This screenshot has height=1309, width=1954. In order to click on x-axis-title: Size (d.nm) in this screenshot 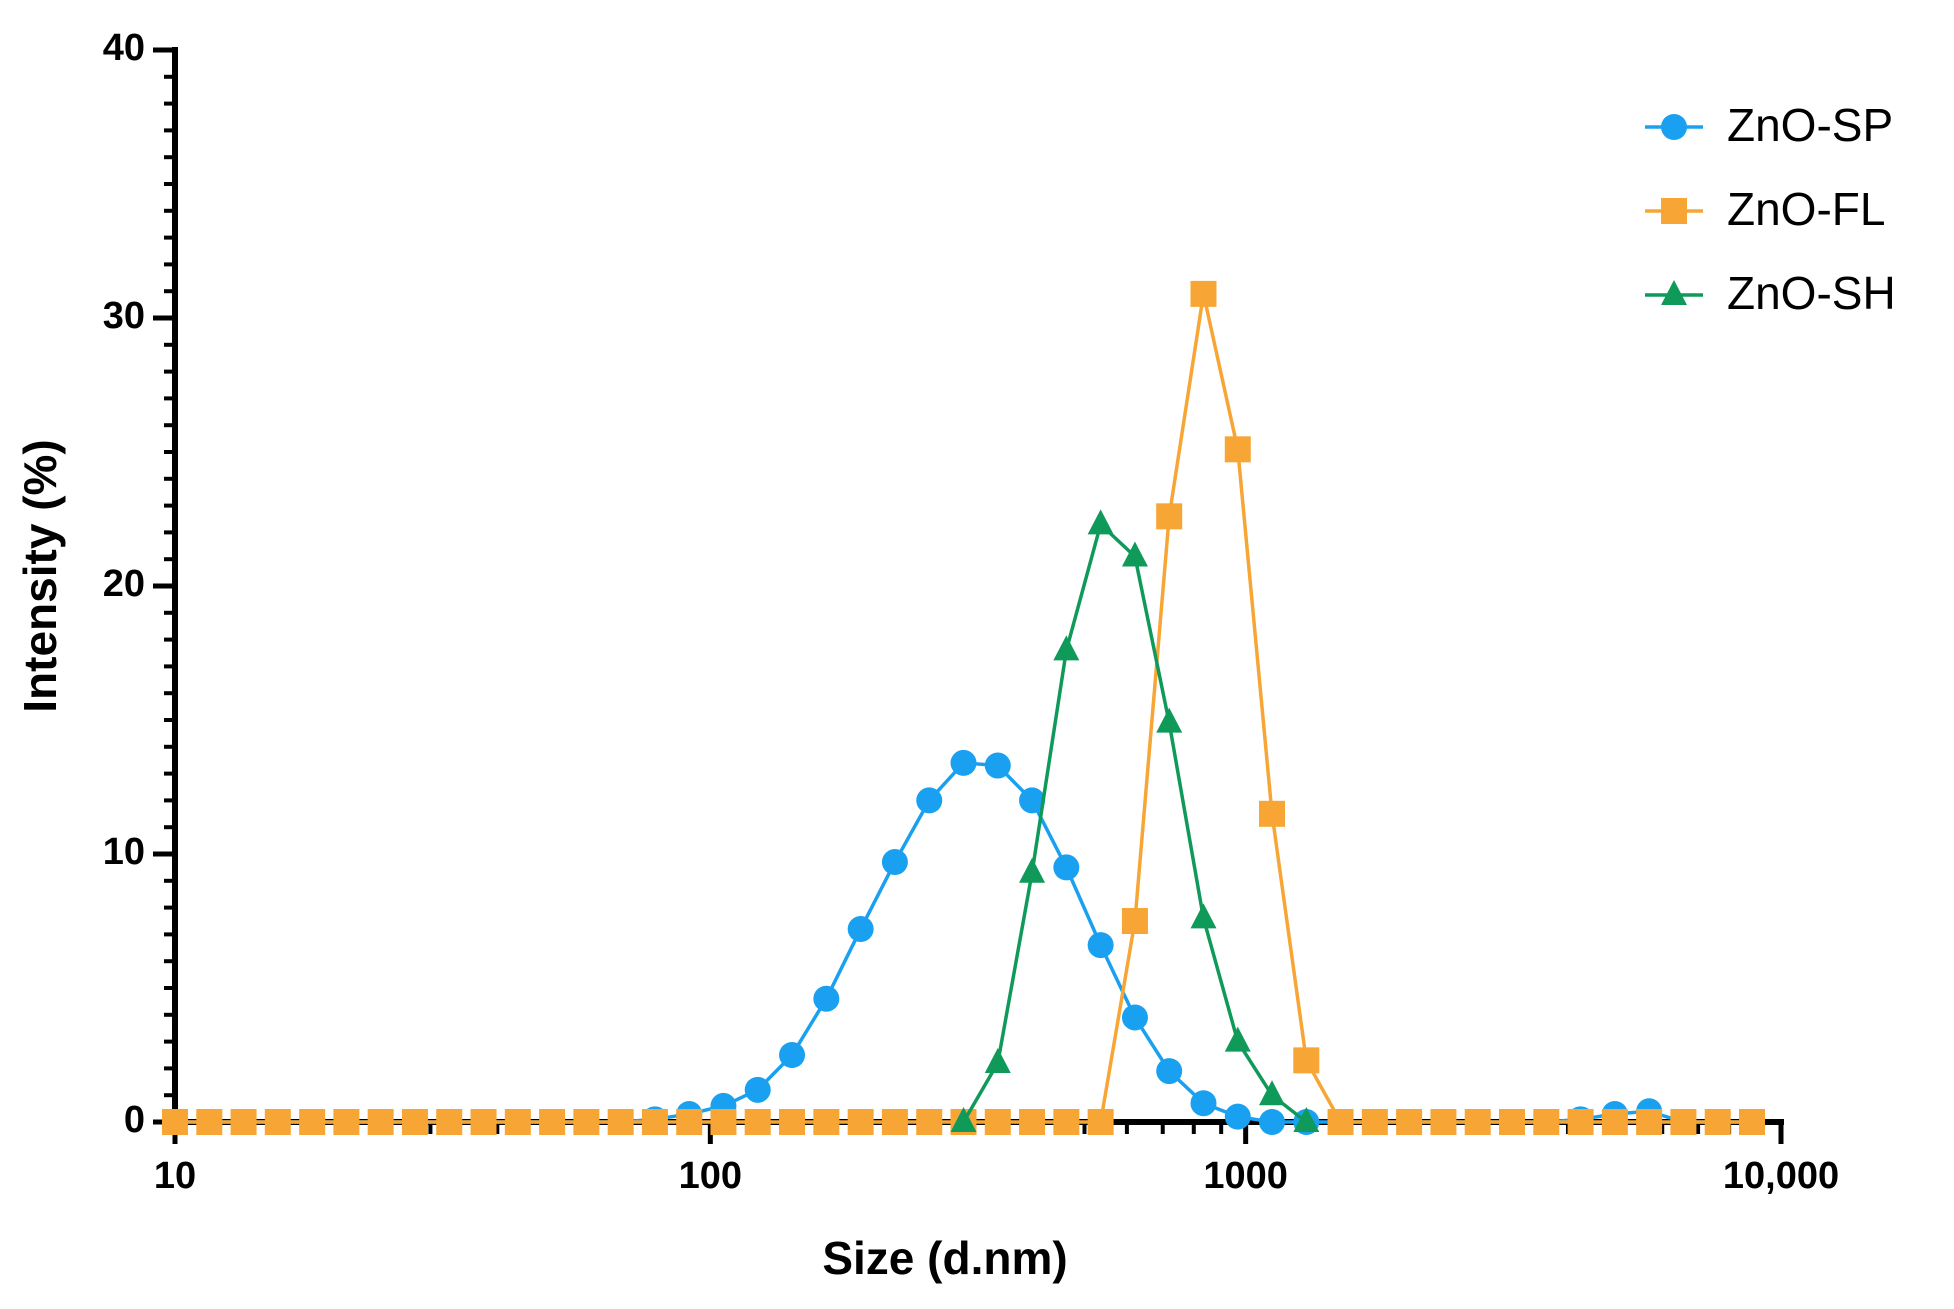, I will do `click(944, 1258)`.